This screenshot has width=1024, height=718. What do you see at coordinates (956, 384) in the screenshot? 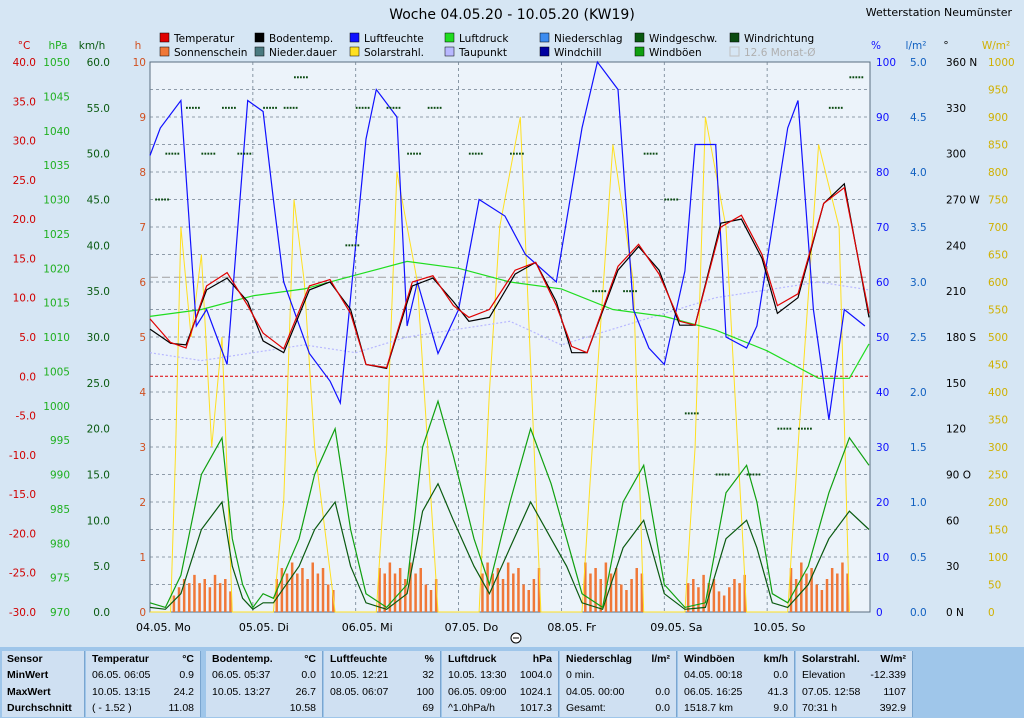
I see `axis-tick-label: 150` at bounding box center [956, 384].